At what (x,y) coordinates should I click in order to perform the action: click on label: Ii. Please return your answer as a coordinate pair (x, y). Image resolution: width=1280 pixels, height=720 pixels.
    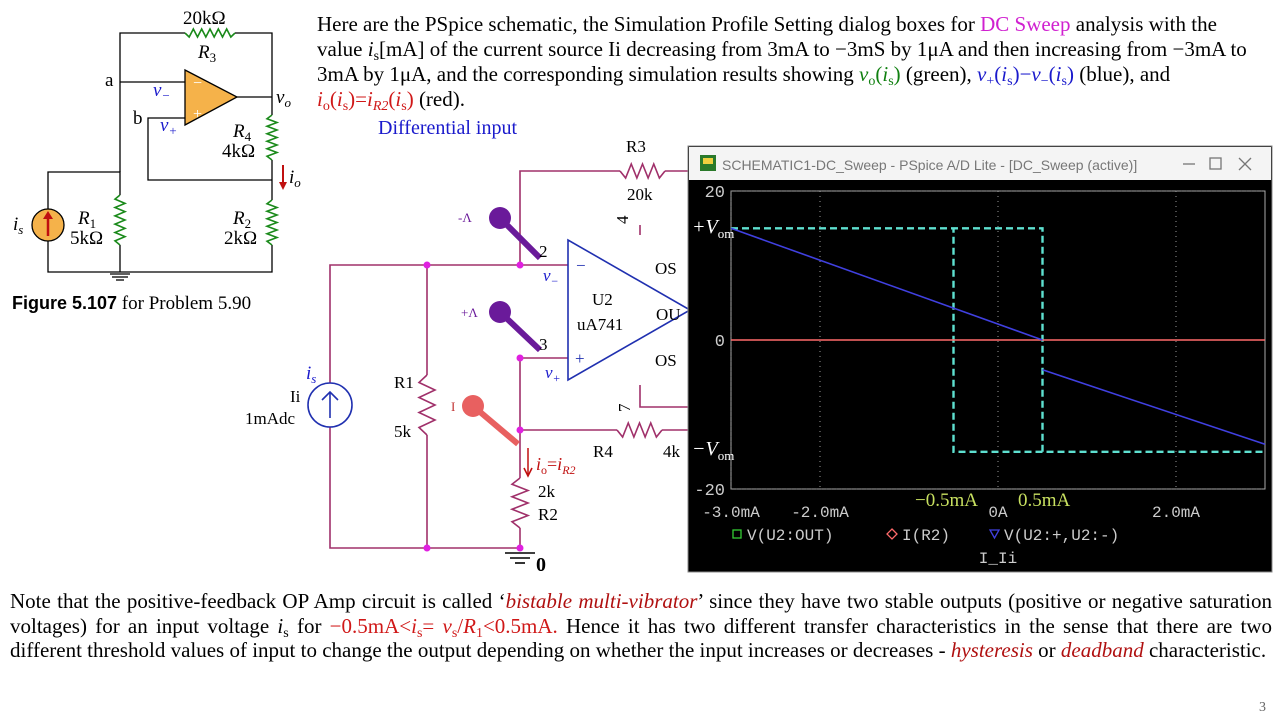
    Looking at the image, I should click on (295, 396).